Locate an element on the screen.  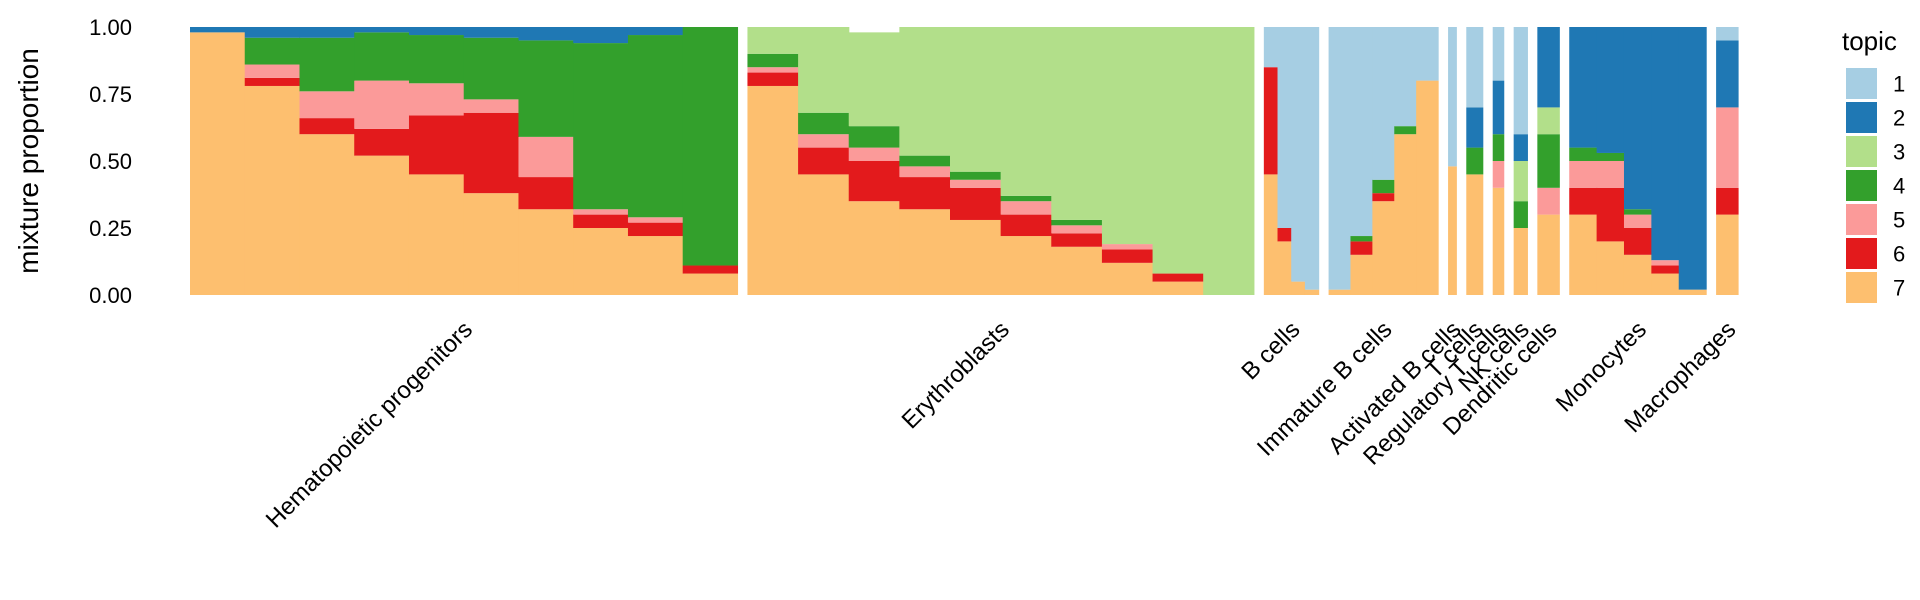
legend-title: topic is located at coordinates (1869, 41).